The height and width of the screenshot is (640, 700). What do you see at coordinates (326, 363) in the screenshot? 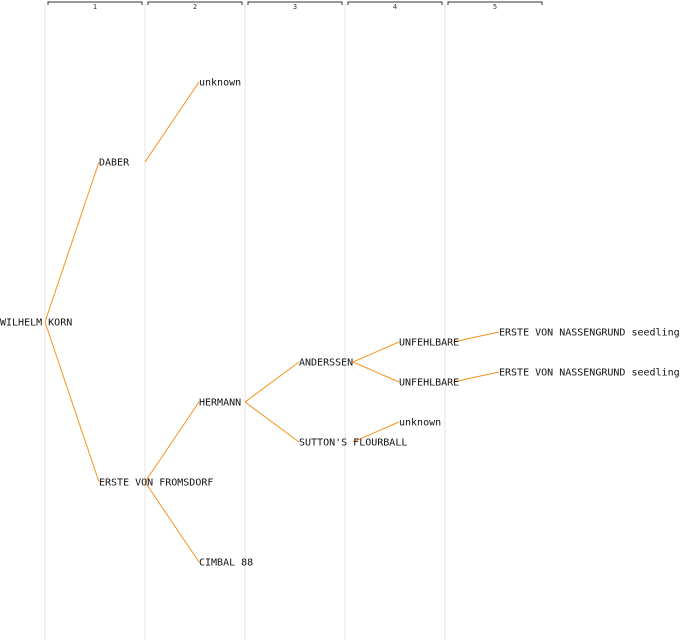
I see `pedigree-node-label: ANDERSSEN` at bounding box center [326, 363].